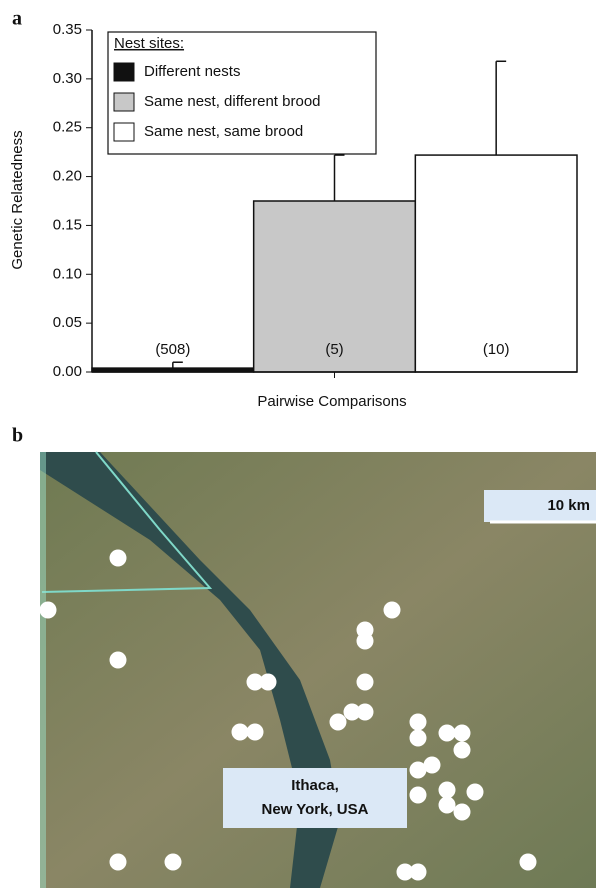 The height and width of the screenshot is (893, 596). Describe the element at coordinates (17, 199) in the screenshot. I see `y-axis-label: Genetic Relatedness` at that location.